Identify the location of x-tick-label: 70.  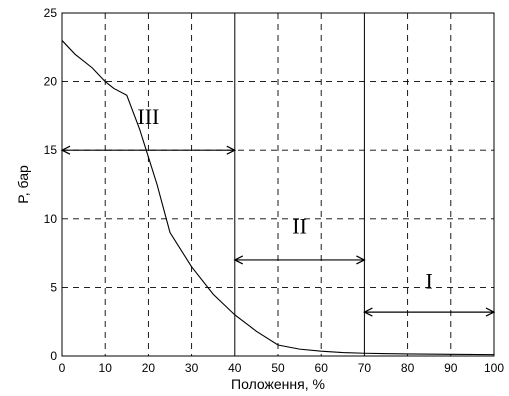
(365, 368).